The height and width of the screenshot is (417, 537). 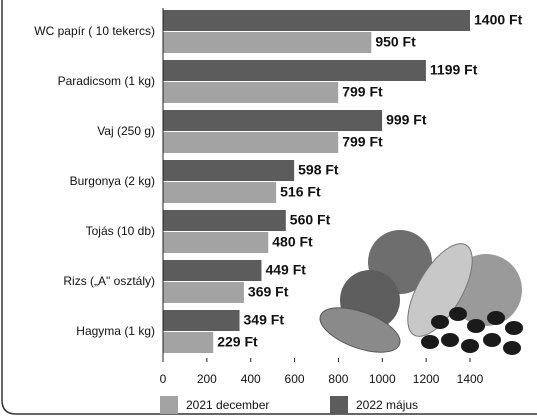 I want to click on x-tick-label: 0, so click(x=163, y=379).